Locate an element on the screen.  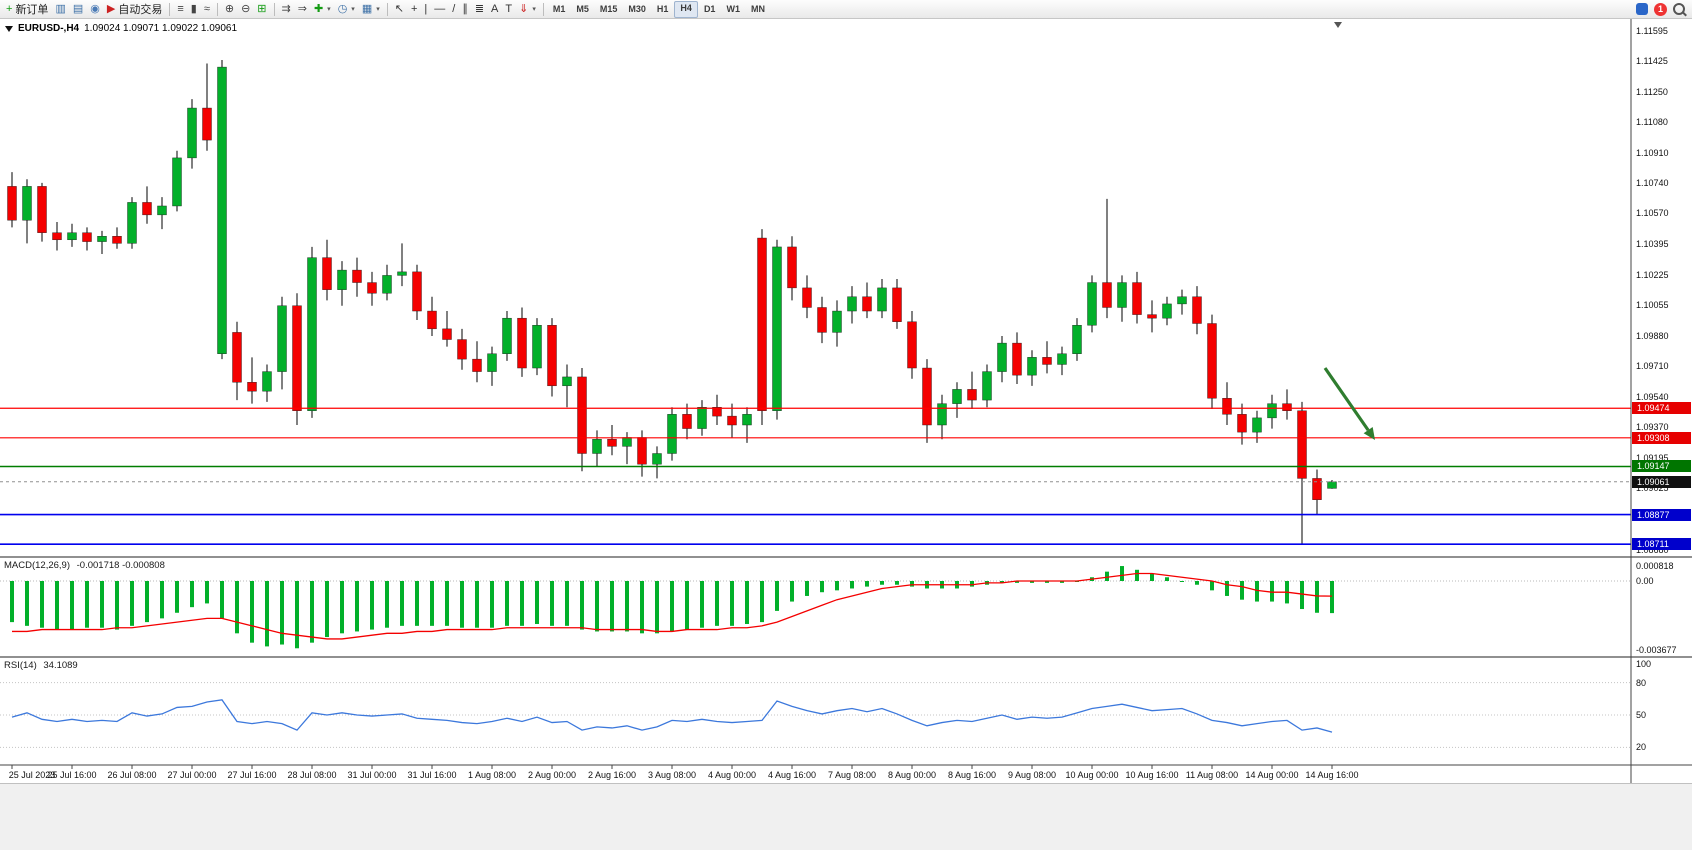
toolbar-button-templates: ▦ ▾ is located at coordinates (371, 9).